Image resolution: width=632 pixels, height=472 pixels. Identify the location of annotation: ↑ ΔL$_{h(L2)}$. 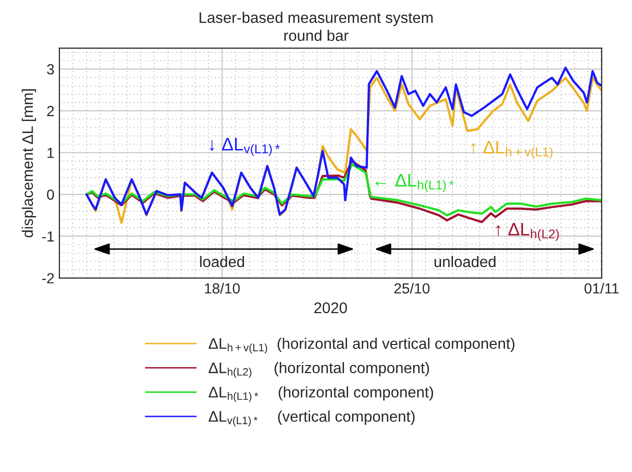
(527, 232).